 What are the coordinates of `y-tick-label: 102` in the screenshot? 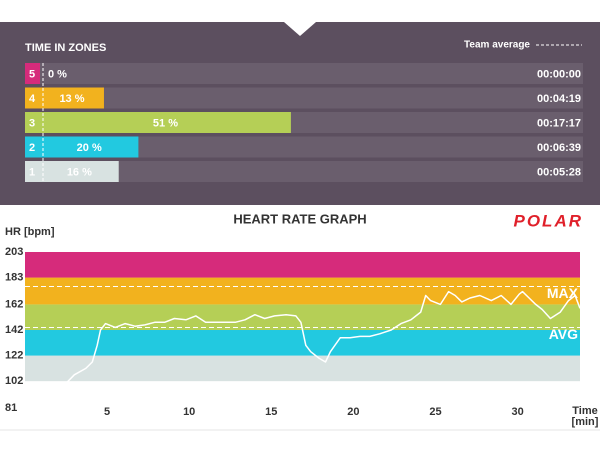 It's located at (14, 381).